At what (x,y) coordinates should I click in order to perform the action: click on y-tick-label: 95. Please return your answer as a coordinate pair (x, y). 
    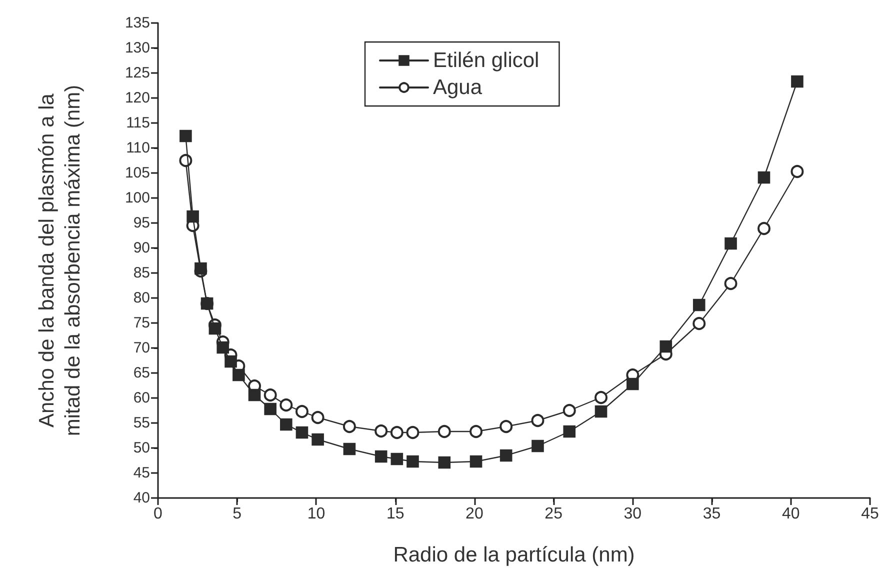
    Looking at the image, I should click on (141, 223).